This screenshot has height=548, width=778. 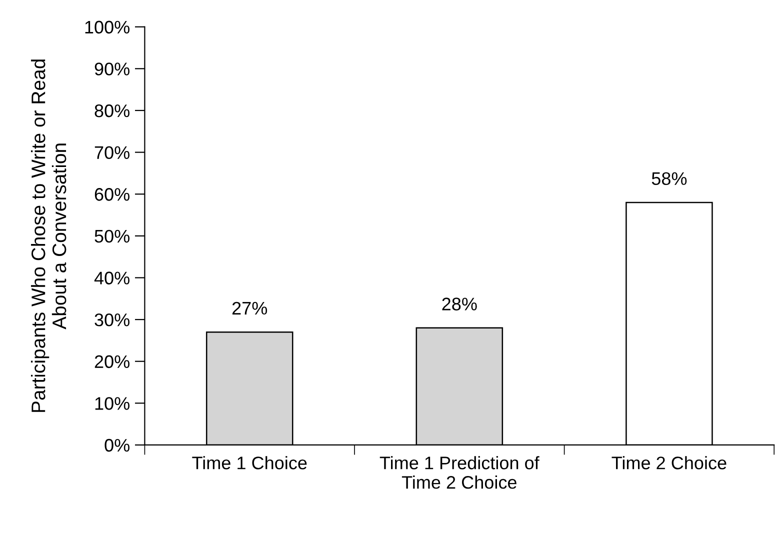 I want to click on y-tick-label: 70%, so click(x=112, y=153).